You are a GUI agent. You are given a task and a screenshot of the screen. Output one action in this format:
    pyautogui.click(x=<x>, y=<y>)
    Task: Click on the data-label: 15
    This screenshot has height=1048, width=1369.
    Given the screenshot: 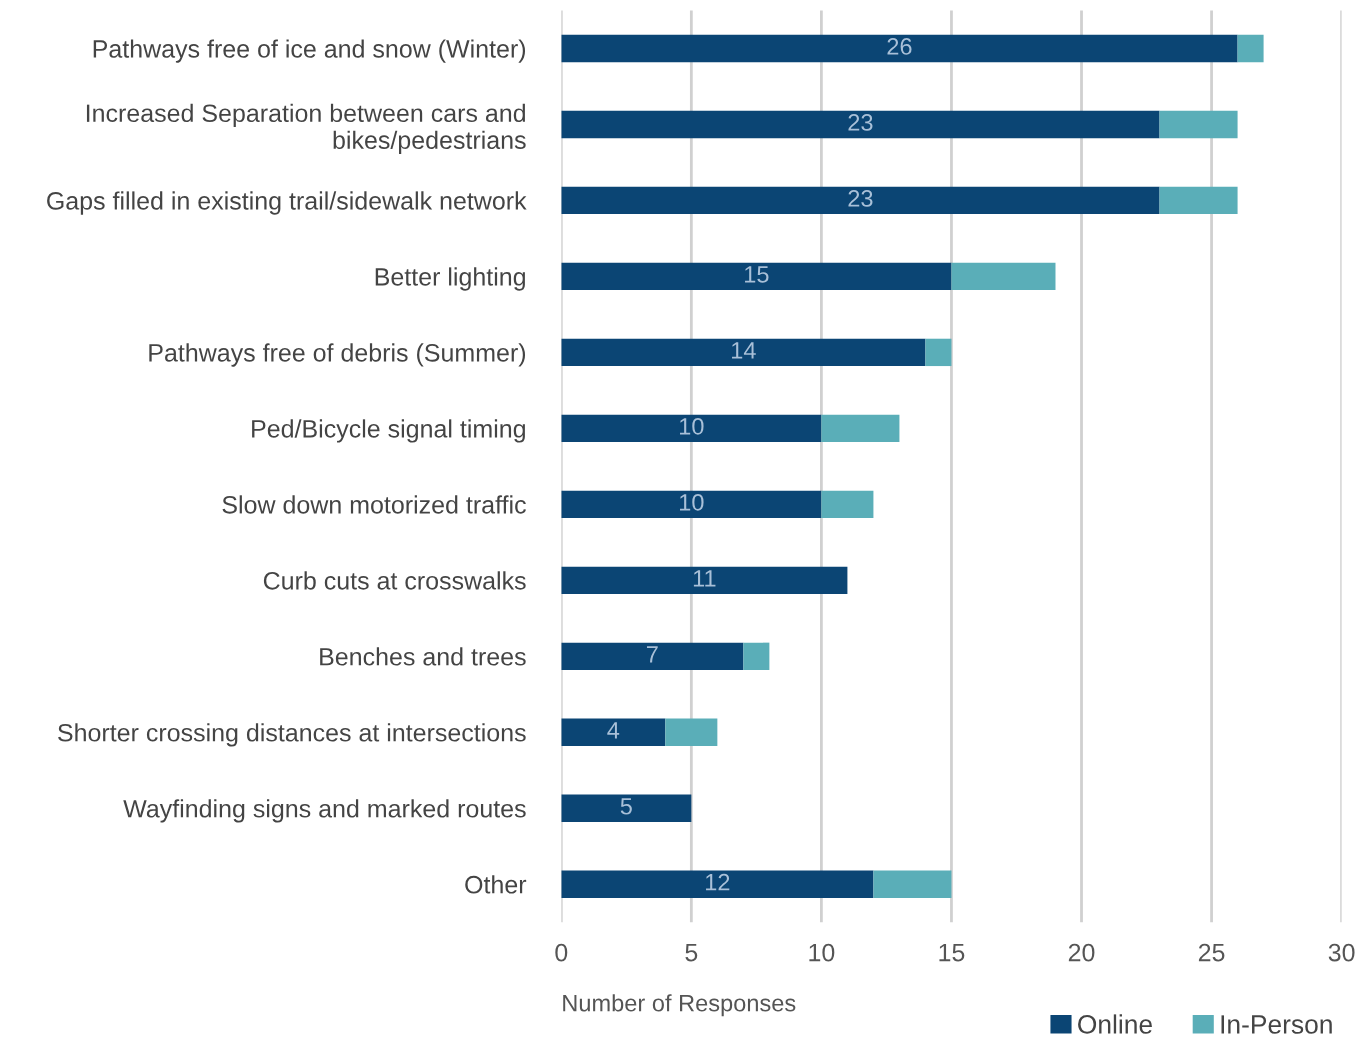 What is the action you would take?
    pyautogui.click(x=757, y=274)
    